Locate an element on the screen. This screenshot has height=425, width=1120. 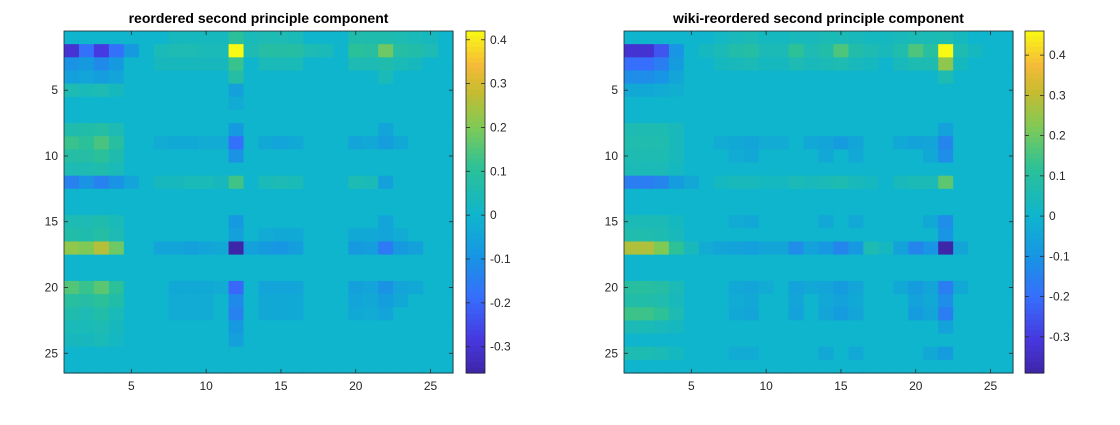
x-tick-label: 25 is located at coordinates (431, 386).